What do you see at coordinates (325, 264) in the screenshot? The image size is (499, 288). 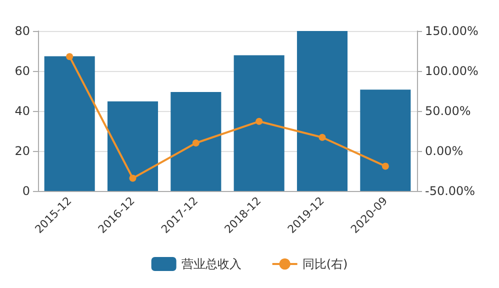 I see `legend-label: 同比(右)` at bounding box center [325, 264].